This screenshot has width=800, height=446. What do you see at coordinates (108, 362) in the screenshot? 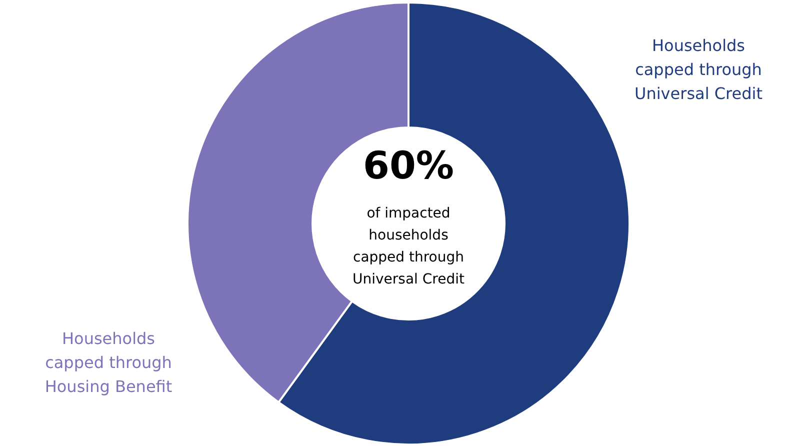
I see `slice-label: Households capped through Housing Benefit` at bounding box center [108, 362].